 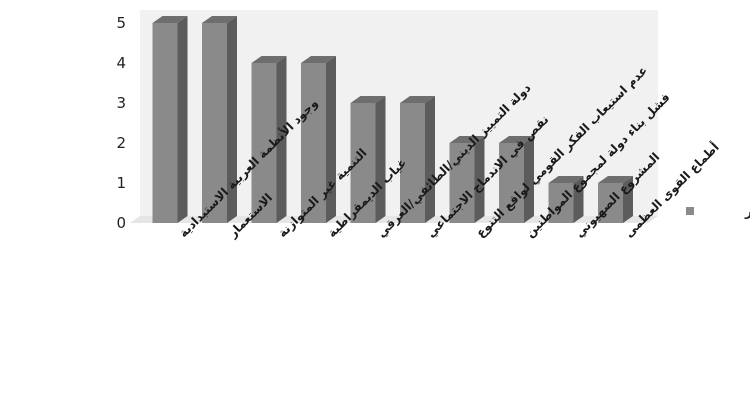 I want to click on legend-swatch, so click(x=690, y=211).